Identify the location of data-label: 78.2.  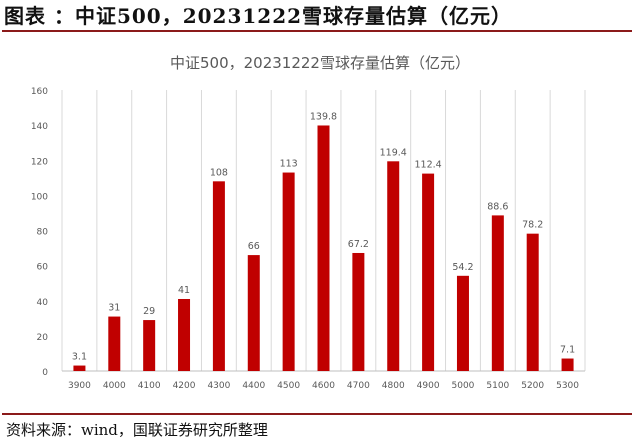
(532, 225).